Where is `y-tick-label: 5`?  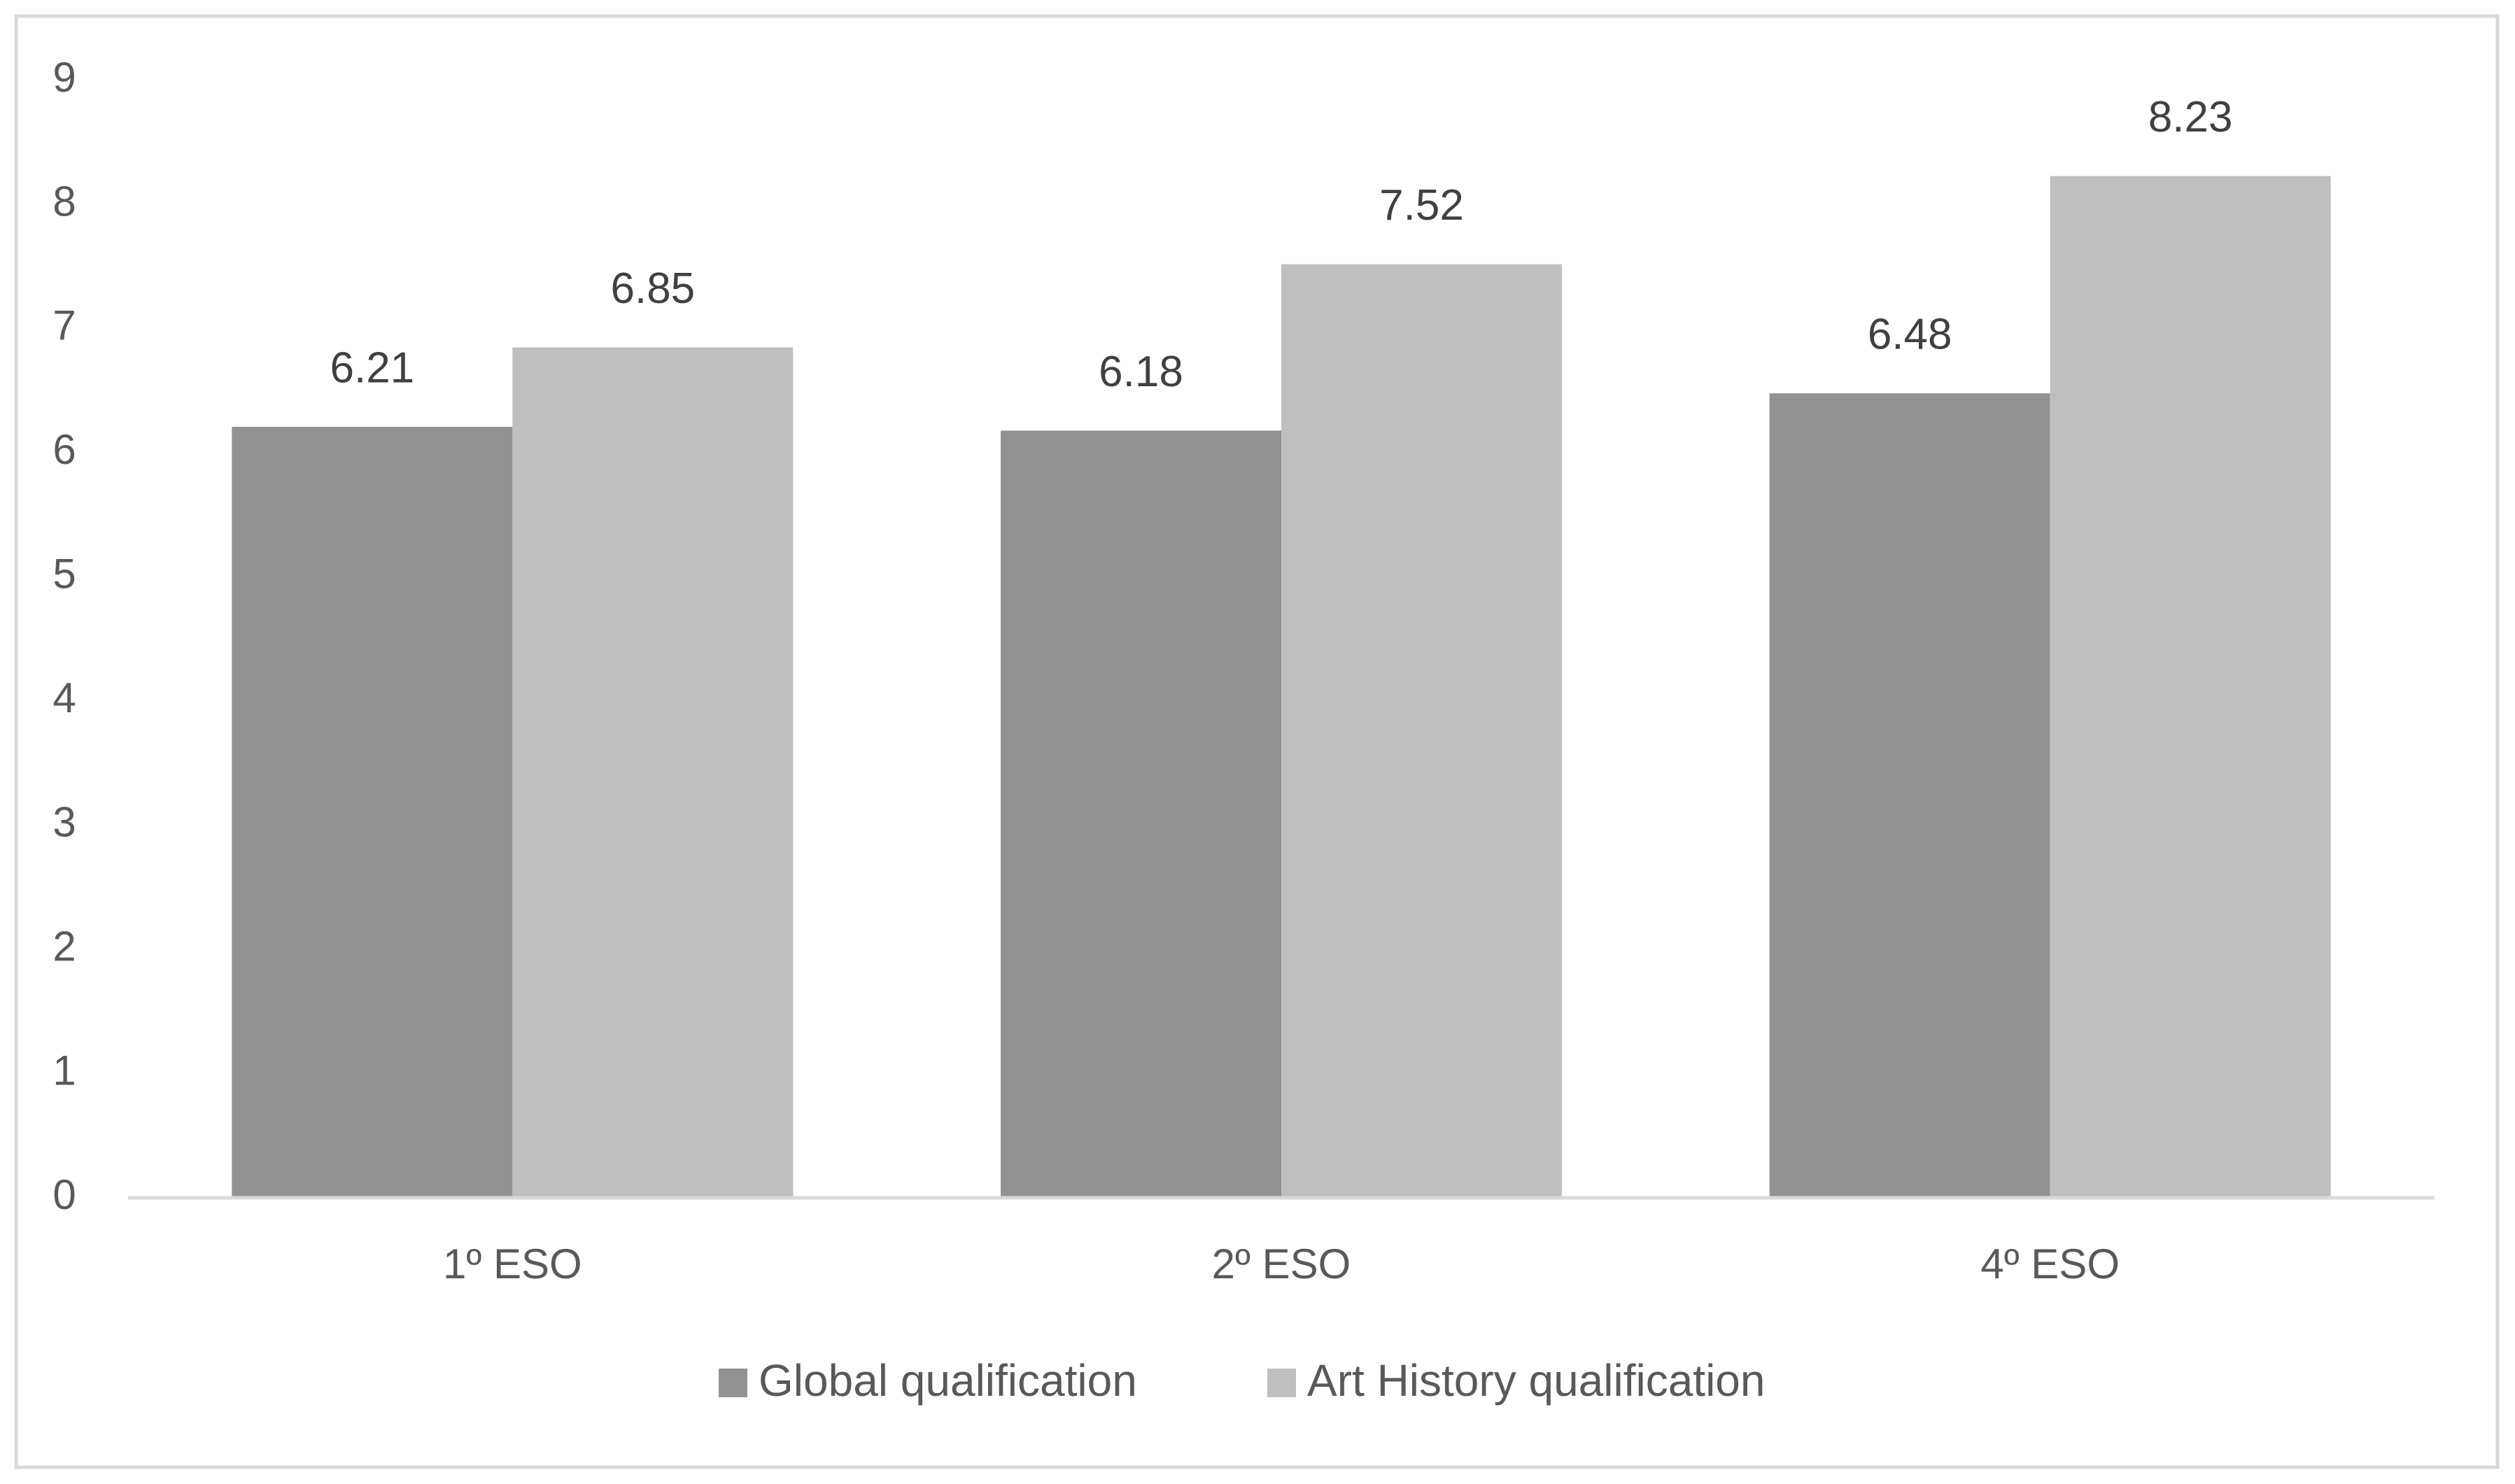
y-tick-label: 5 is located at coordinates (64, 575).